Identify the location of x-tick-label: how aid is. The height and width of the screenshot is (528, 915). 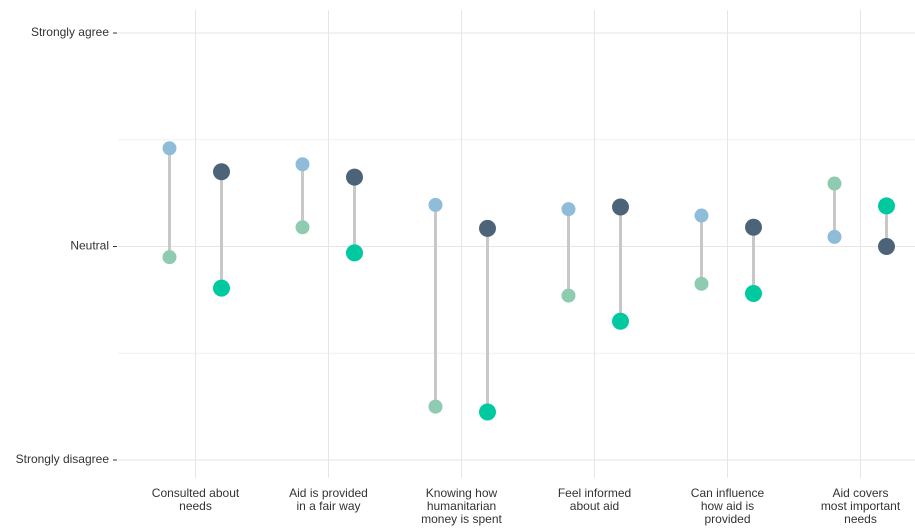
(727, 506).